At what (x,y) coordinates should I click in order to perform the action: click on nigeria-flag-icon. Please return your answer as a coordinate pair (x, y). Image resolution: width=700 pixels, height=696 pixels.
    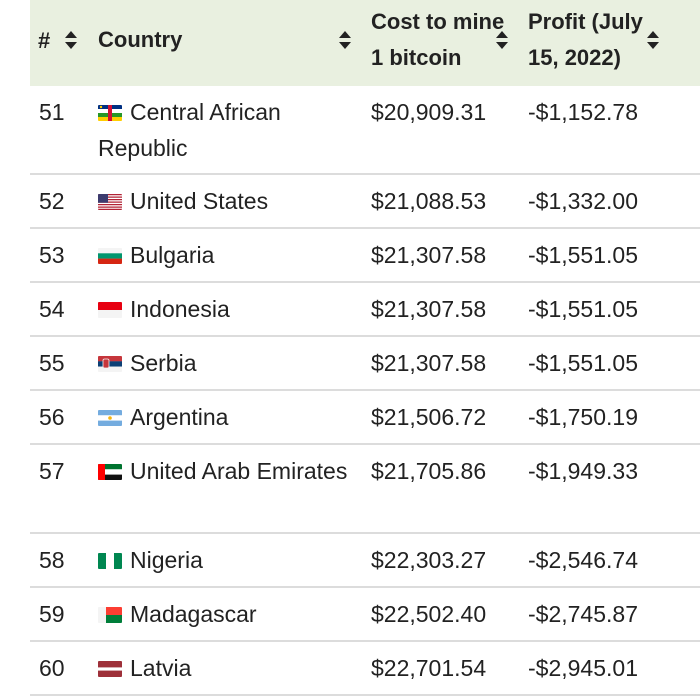
    Looking at the image, I should click on (110, 561).